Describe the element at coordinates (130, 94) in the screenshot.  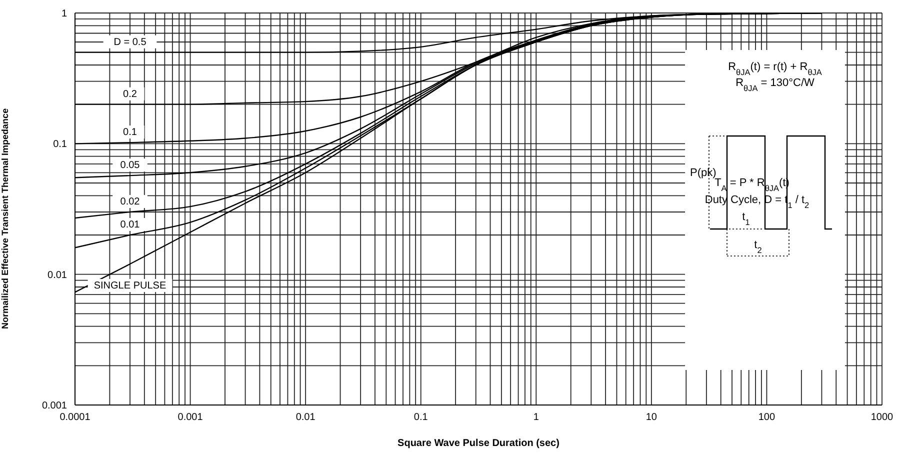
I see `series-label: 0.2` at that location.